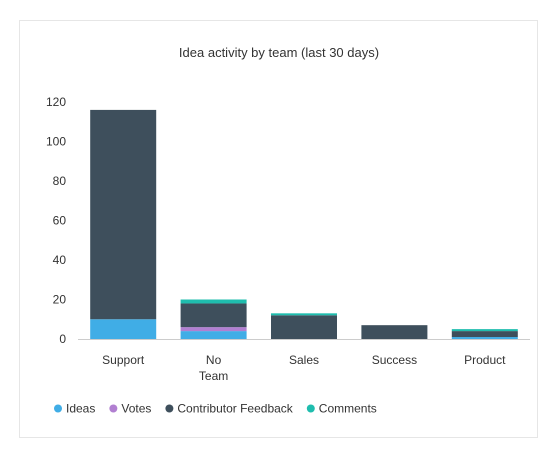 This screenshot has height=467, width=558. I want to click on y-tick-label: 40, so click(60, 260).